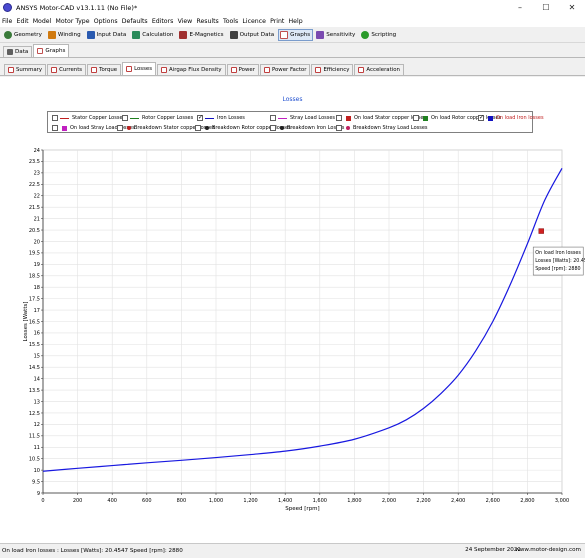 Image resolution: width=585 pixels, height=558 pixels. I want to click on winding-icon, so click(51, 35).